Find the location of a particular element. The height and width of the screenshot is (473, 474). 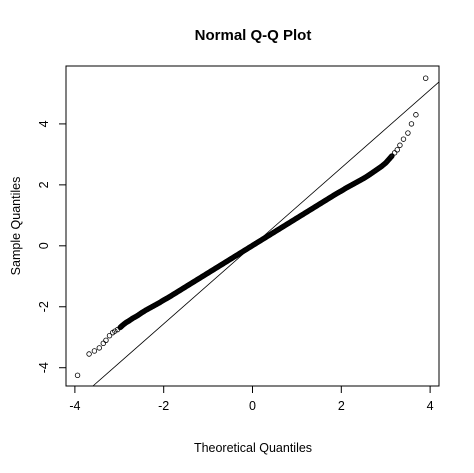

x-axis: -4 -2 0 2 4 is located at coordinates (251, 399).